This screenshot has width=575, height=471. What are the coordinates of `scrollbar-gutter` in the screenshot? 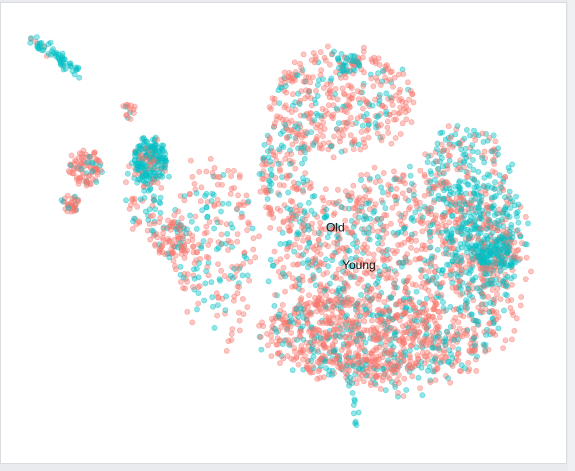 It's located at (571, 235).